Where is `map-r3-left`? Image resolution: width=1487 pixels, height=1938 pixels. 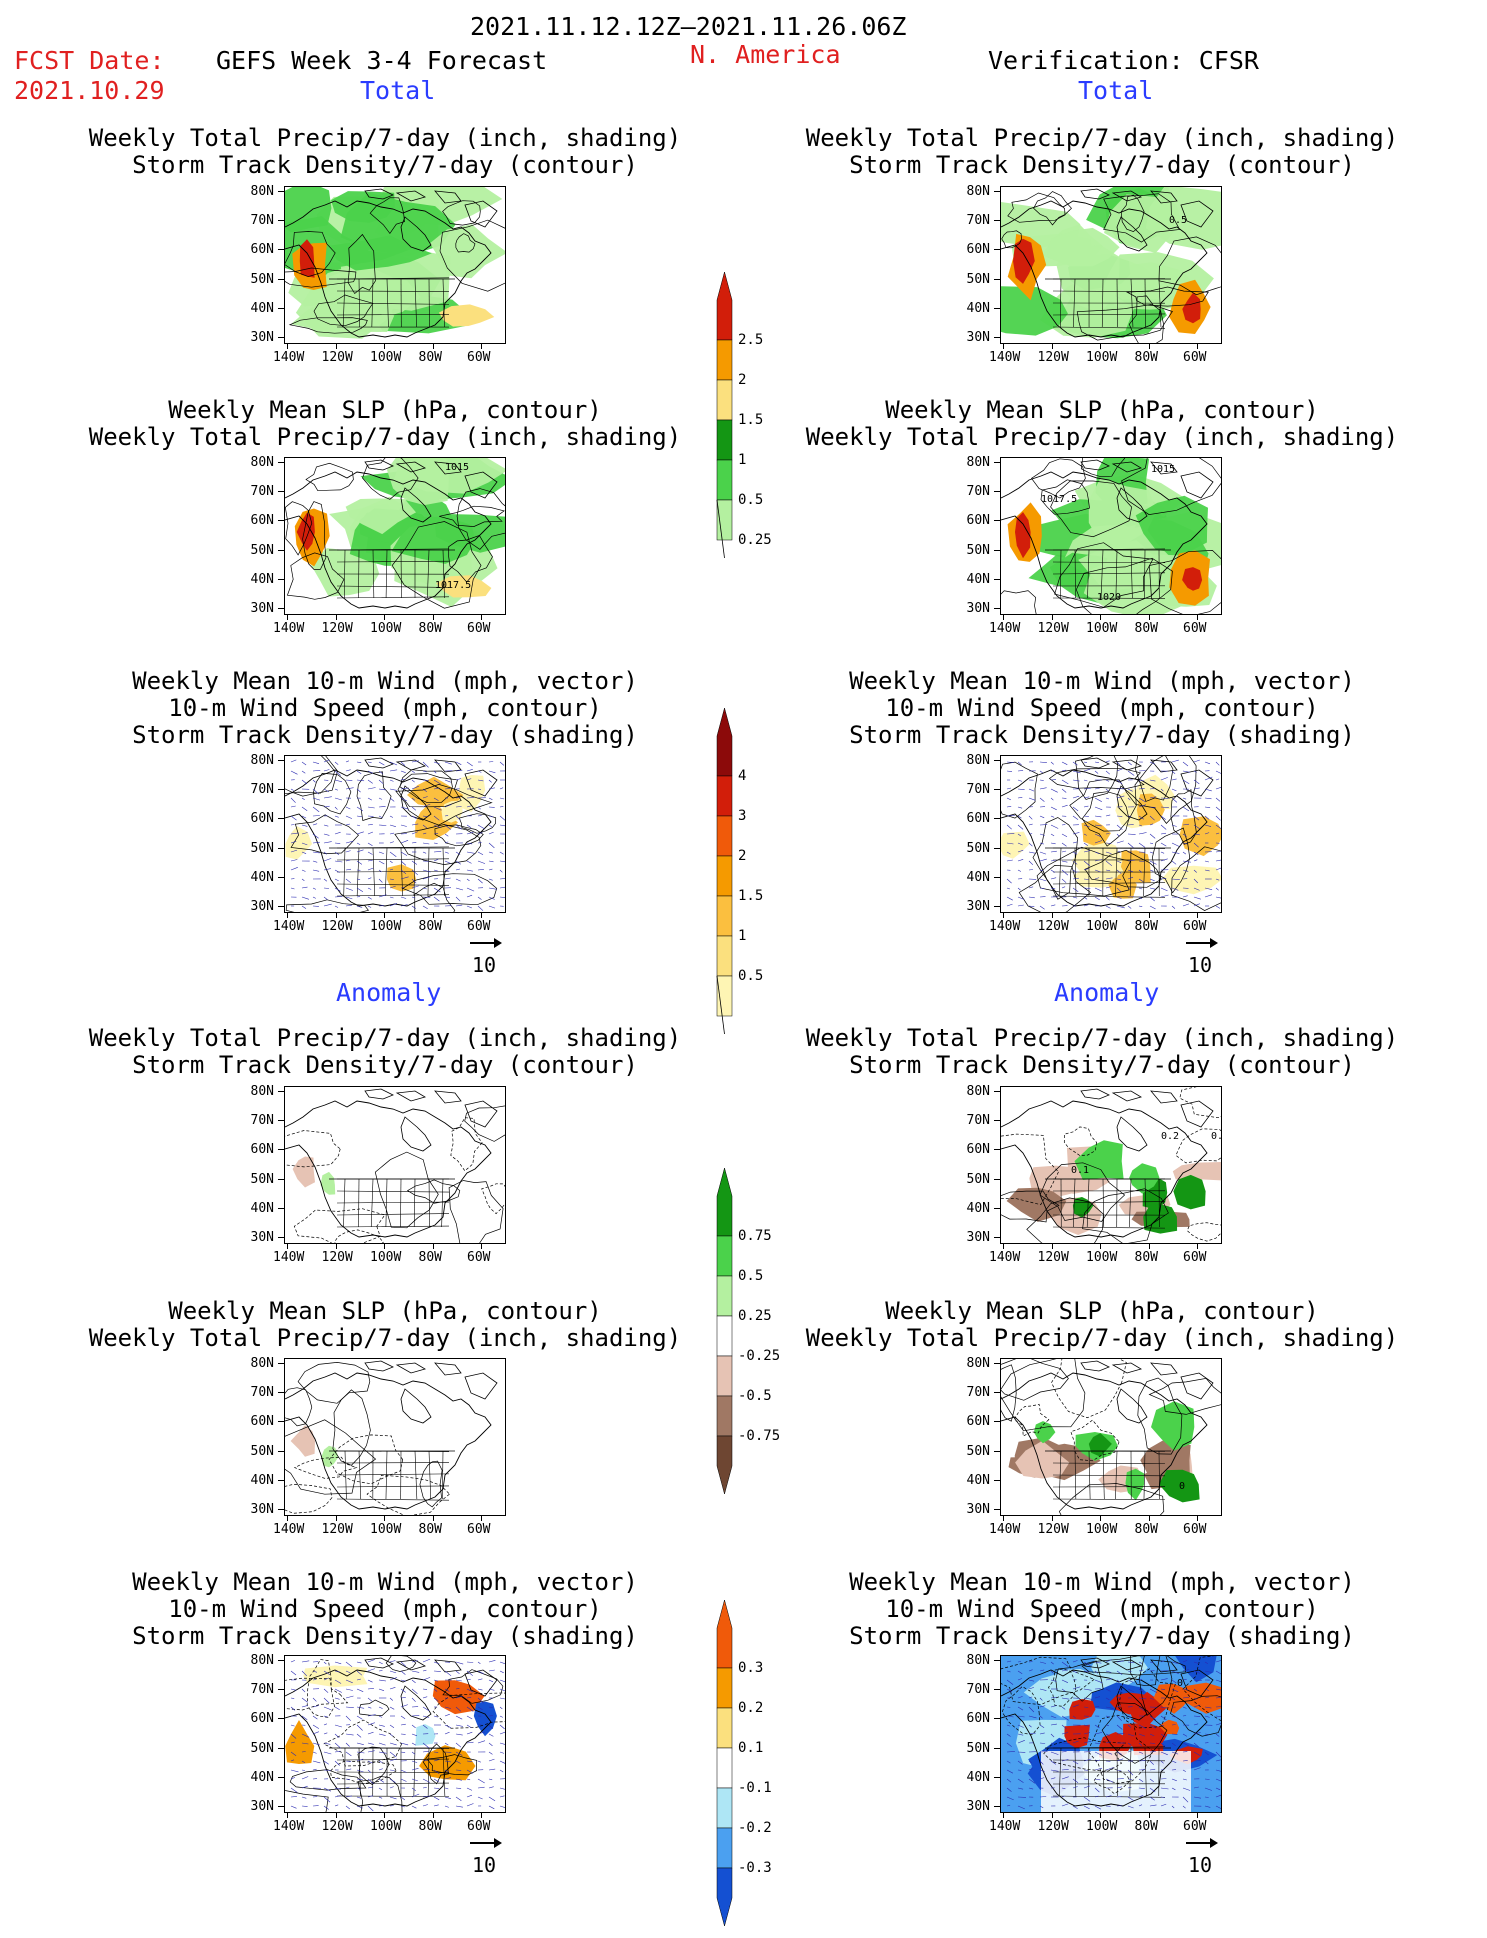 map-r3-left is located at coordinates (395, 834).